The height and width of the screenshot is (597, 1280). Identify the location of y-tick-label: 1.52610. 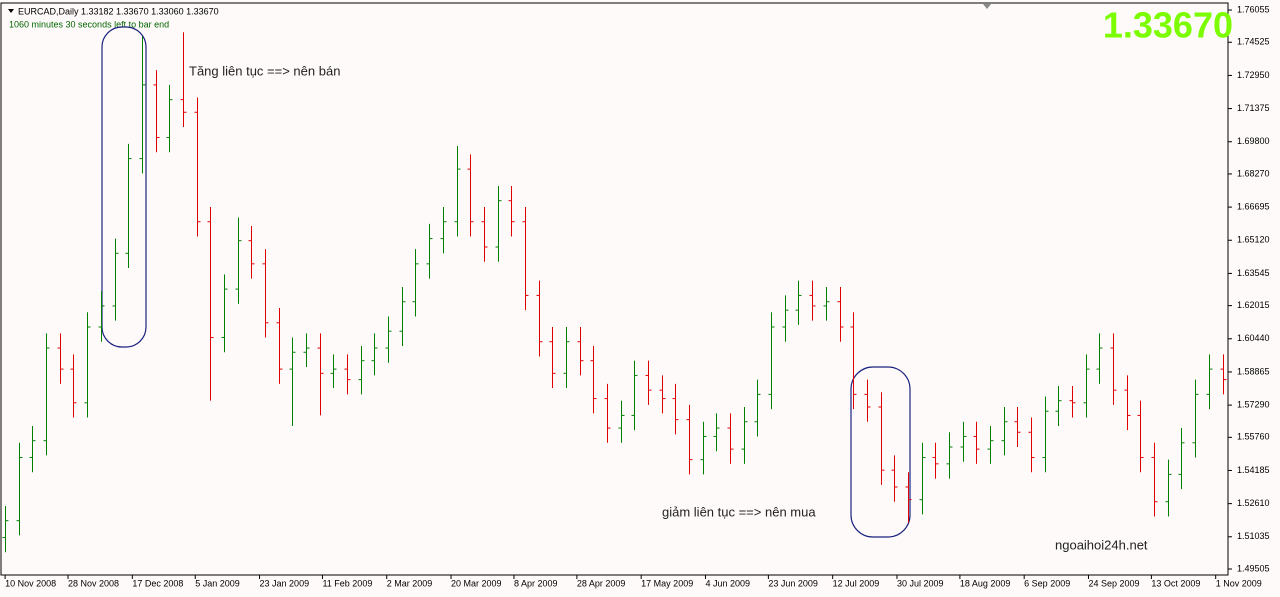
(1253, 503).